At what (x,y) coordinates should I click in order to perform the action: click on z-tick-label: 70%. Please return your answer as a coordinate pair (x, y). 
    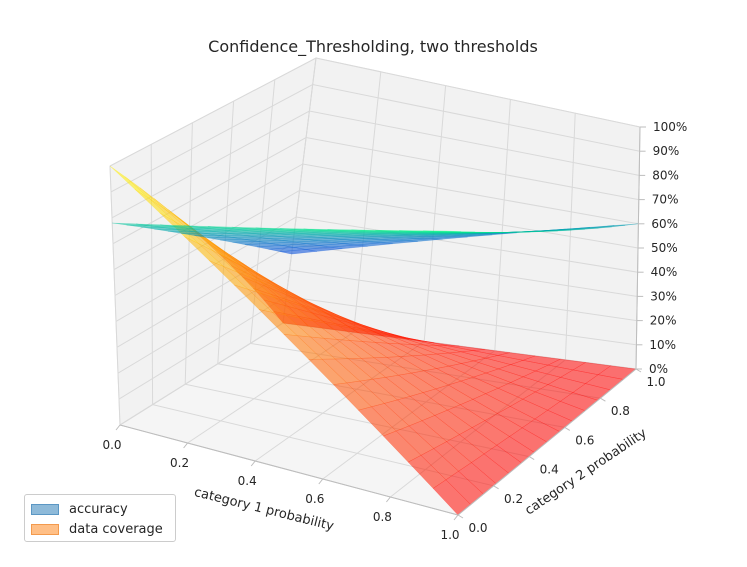
    Looking at the image, I should click on (665, 200).